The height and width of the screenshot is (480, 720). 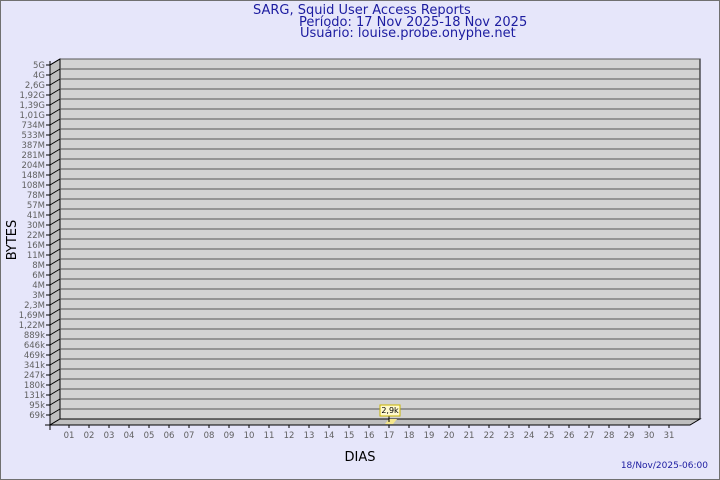 I want to click on y-tick-label: 41M, so click(x=36, y=216).